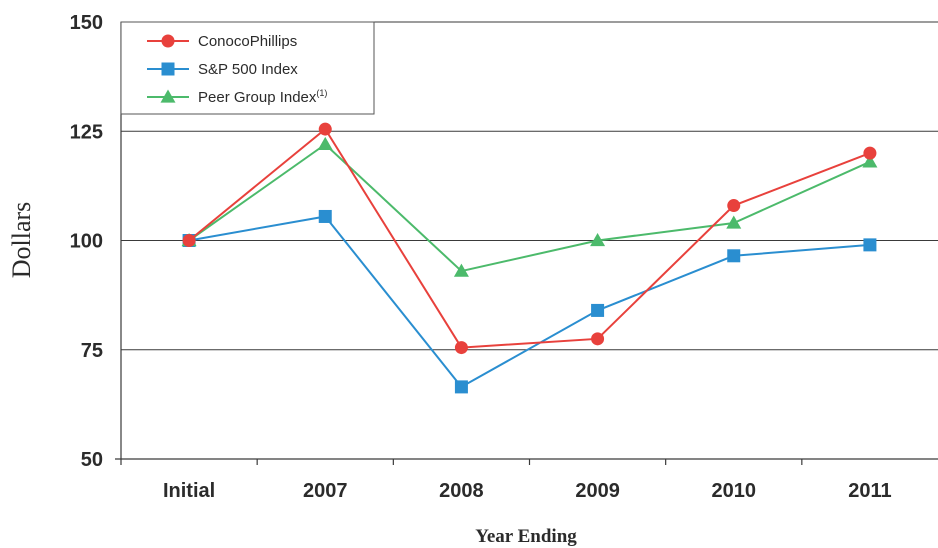 Image resolution: width=938 pixels, height=548 pixels. What do you see at coordinates (734, 491) in the screenshot?
I see `x-tick-label: 2010` at bounding box center [734, 491].